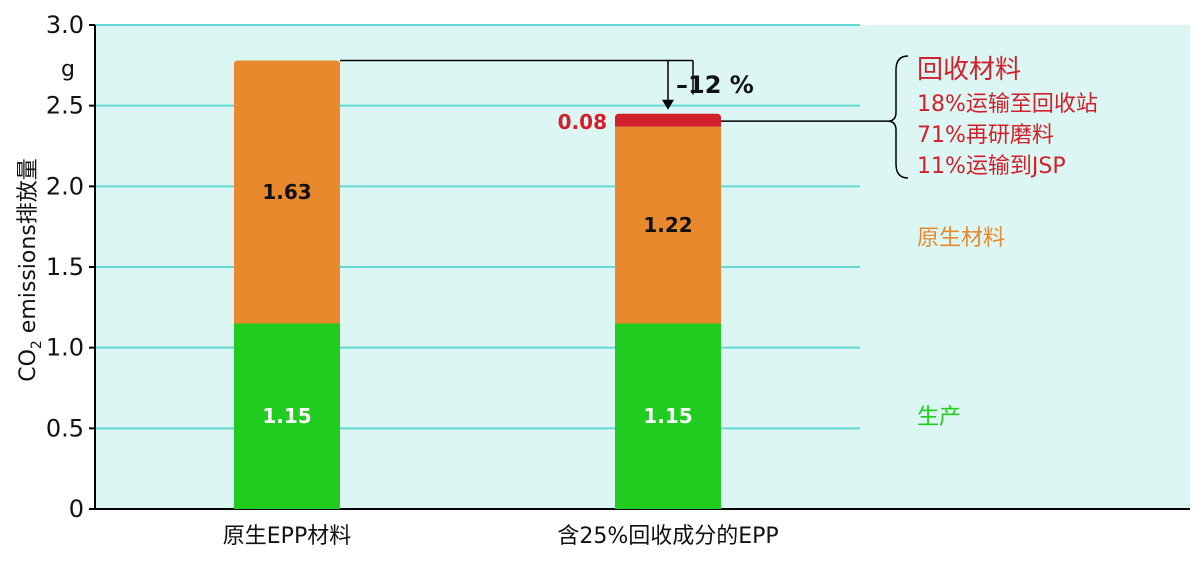  What do you see at coordinates (667, 536) in the screenshot?
I see `x-tick-label: 含25%回收成分的EPP` at bounding box center [667, 536].